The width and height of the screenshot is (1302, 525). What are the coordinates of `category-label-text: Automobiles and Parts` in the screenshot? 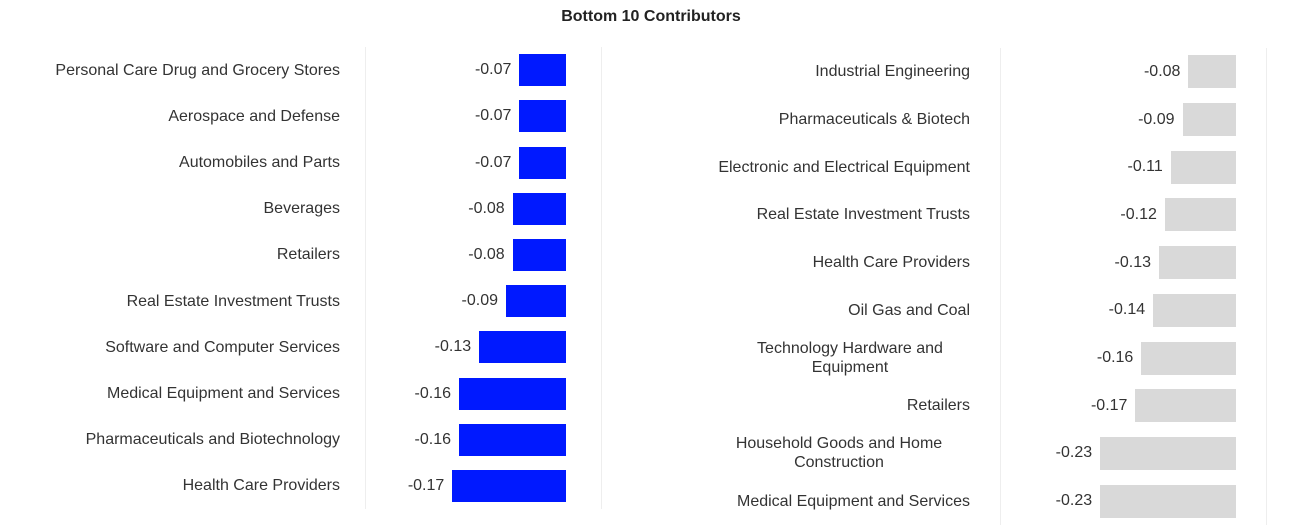 It's located at (259, 162).